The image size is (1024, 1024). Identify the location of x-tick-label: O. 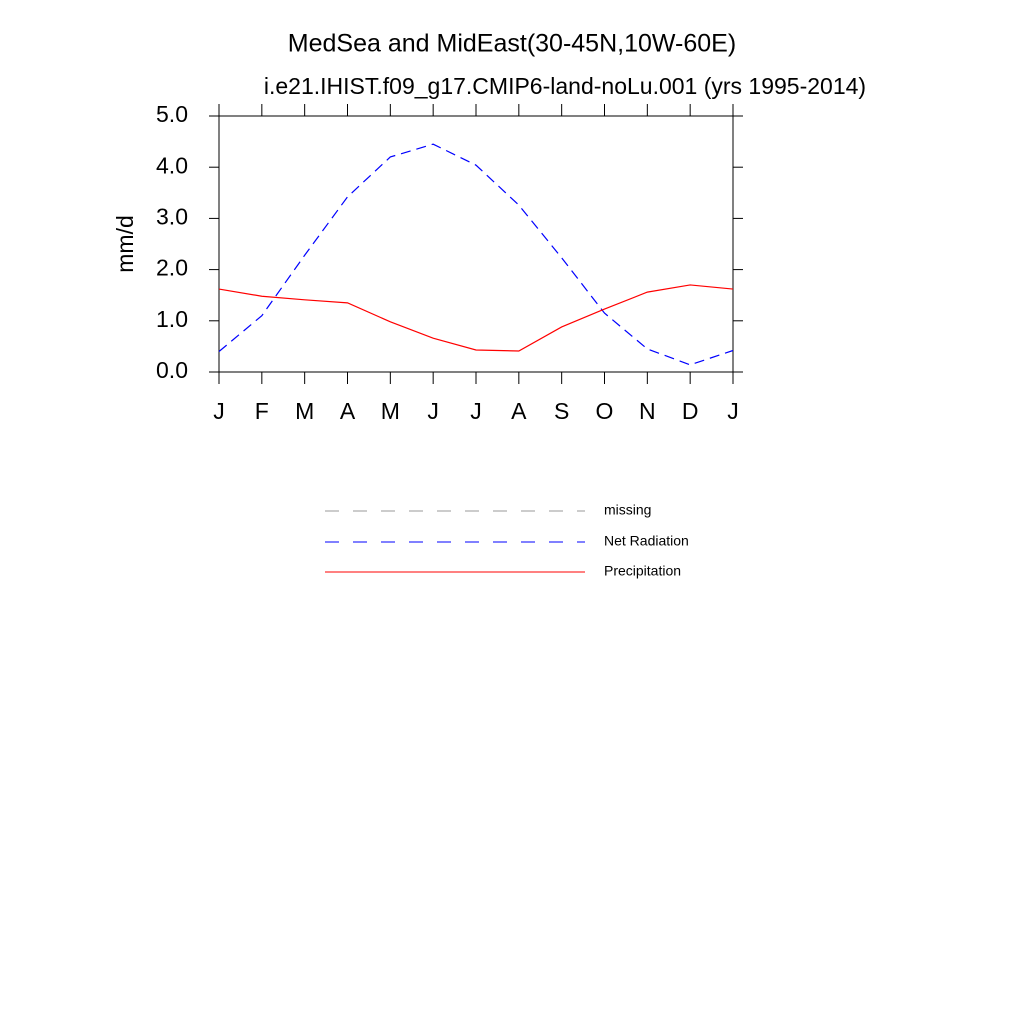
(605, 411).